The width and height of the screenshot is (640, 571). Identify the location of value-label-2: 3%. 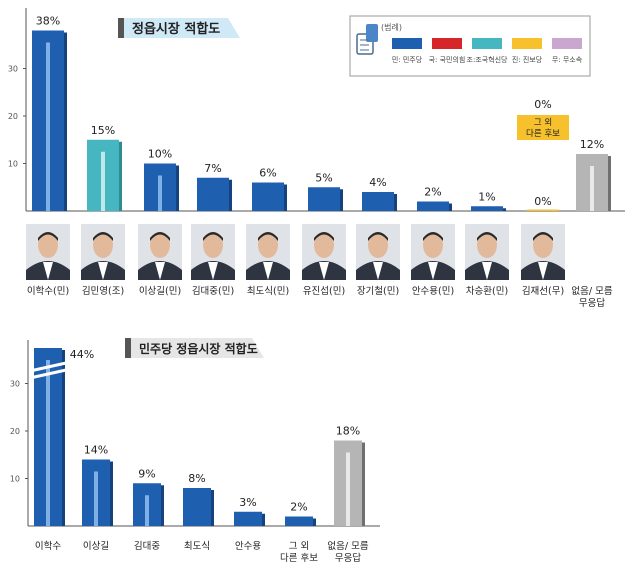
(247, 502).